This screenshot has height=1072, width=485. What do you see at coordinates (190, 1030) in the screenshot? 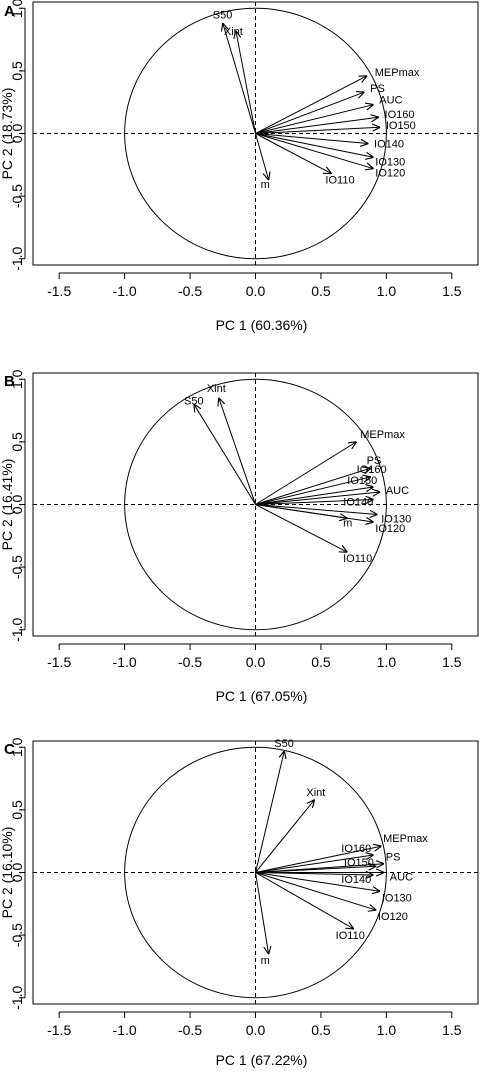
I see `x-tick-label: -0.5` at bounding box center [190, 1030].